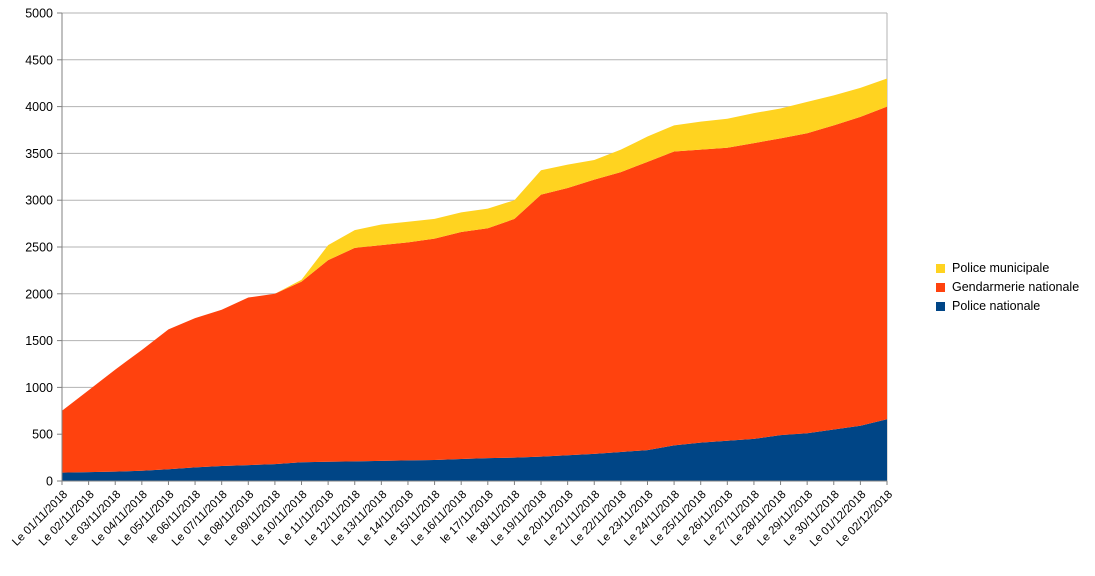 This screenshot has height=576, width=1095. What do you see at coordinates (1016, 287) in the screenshot?
I see `legend-label-gendarmerie-nationale: Gendarmerie nationale` at bounding box center [1016, 287].